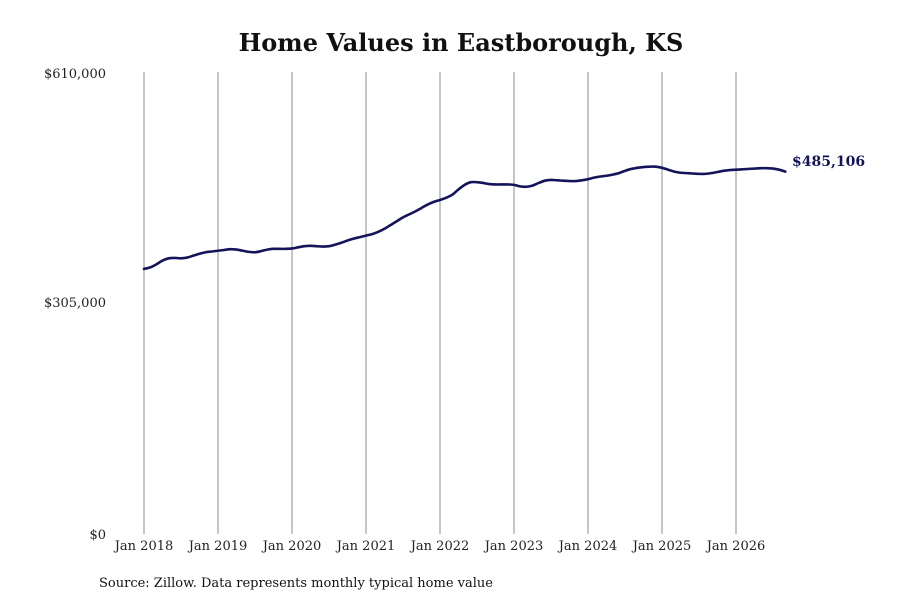 This screenshot has height=600, width=900. I want to click on series-layer, so click(464, 218).